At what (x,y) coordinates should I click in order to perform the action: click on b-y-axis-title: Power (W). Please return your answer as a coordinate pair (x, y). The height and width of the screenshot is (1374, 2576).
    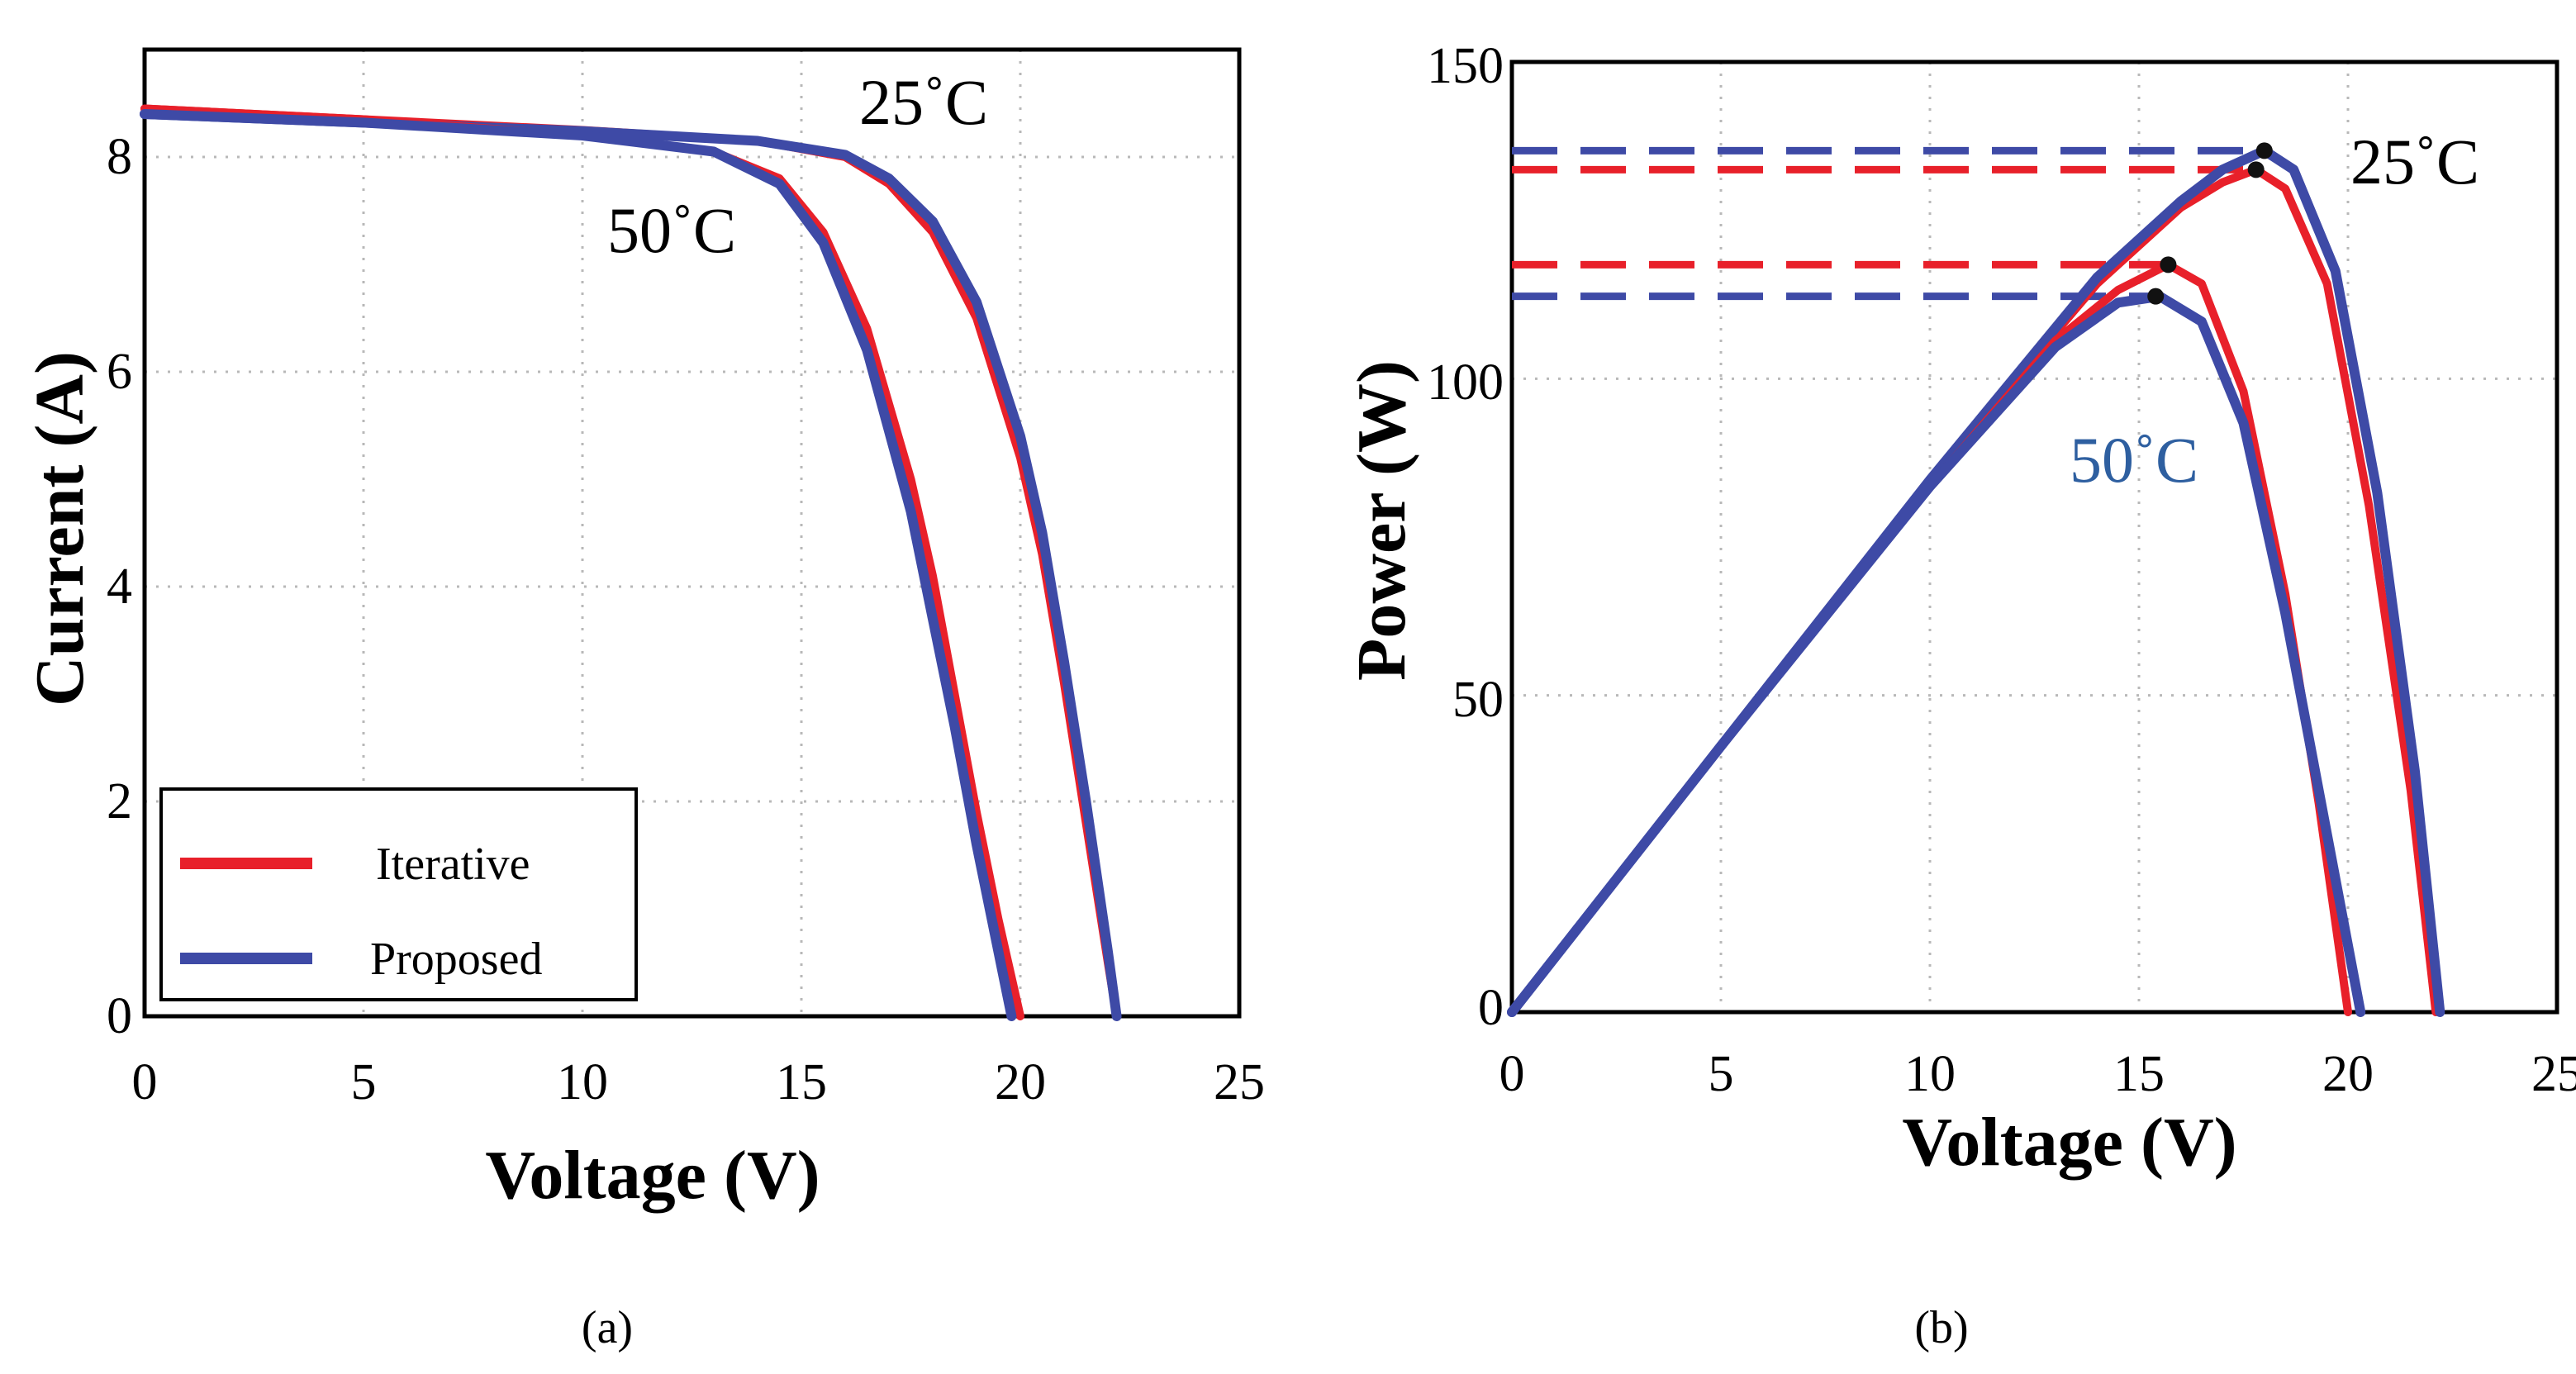
    Looking at the image, I should click on (1381, 520).